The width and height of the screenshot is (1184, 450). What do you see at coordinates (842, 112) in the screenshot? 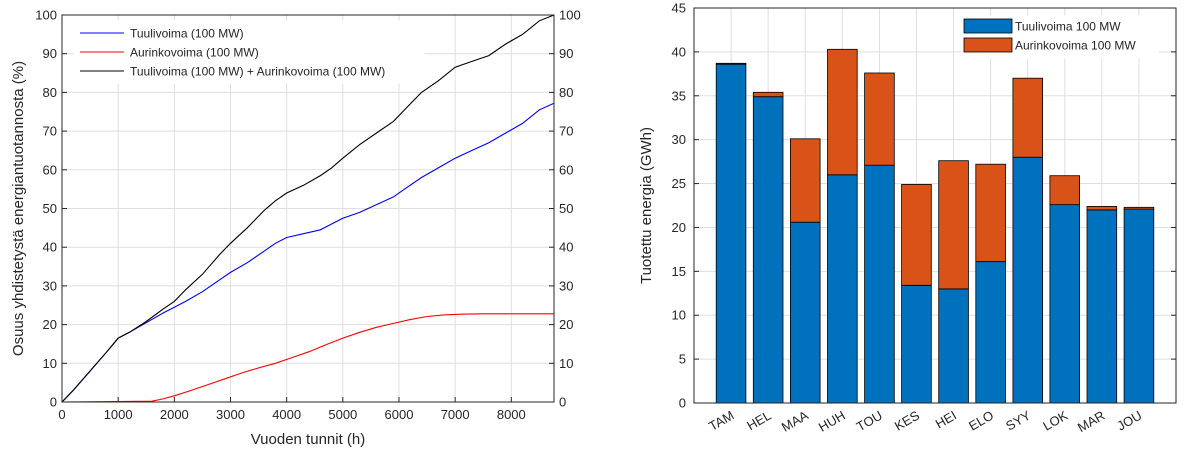
I see `bar-aurinkovoima-huh` at bounding box center [842, 112].